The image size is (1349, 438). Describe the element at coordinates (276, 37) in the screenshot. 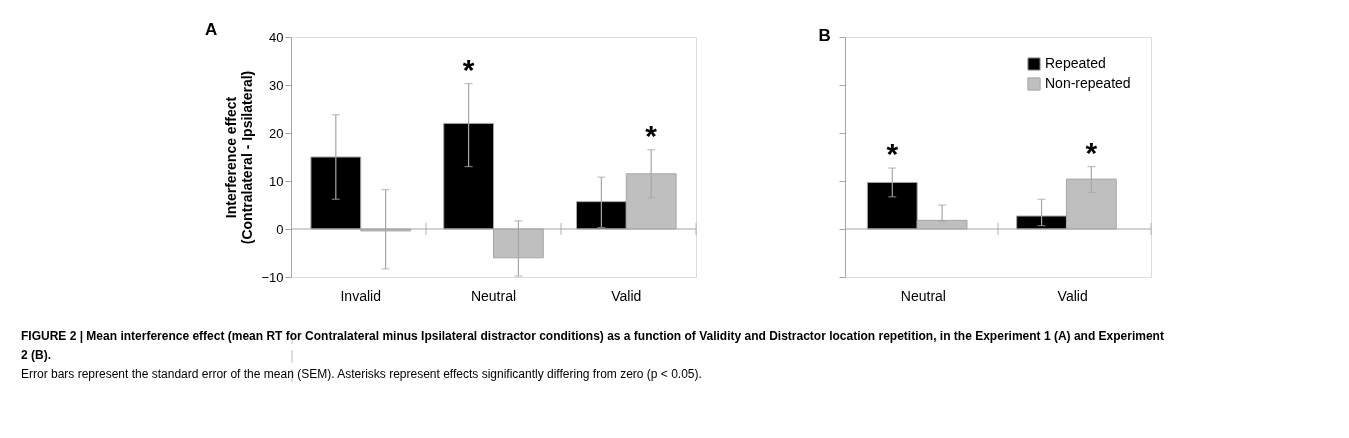

I see `y-tick-label: 40` at that location.